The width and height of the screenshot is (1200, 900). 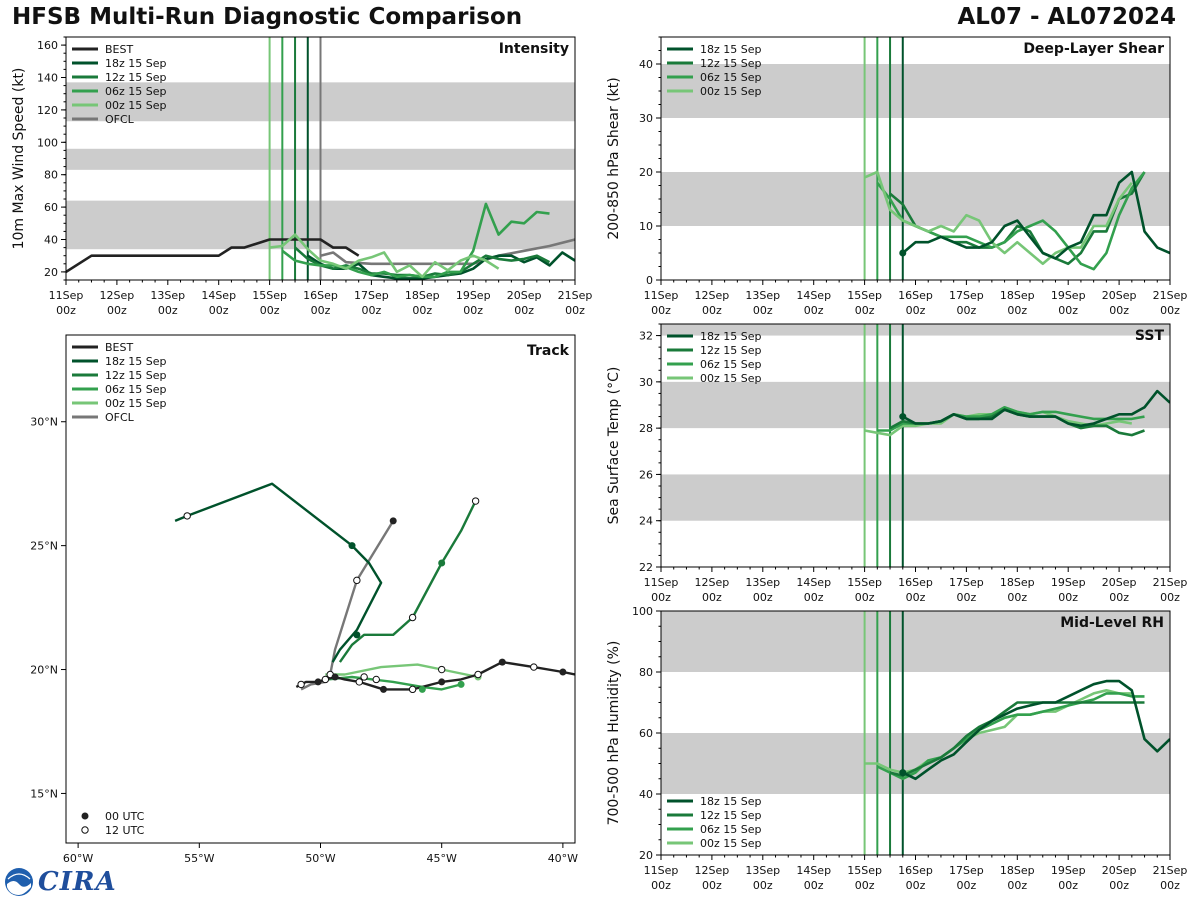 I want to click on start-point-marker, so click(x=903, y=773).